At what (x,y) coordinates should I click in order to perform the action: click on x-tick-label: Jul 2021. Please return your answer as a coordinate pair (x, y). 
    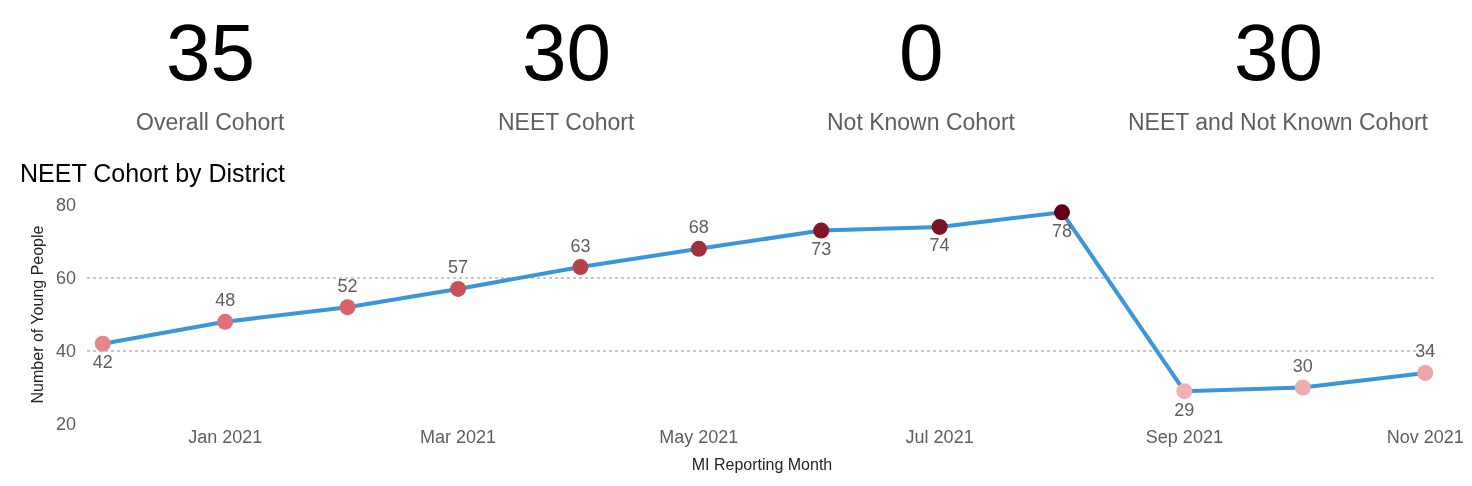
    Looking at the image, I should click on (939, 437).